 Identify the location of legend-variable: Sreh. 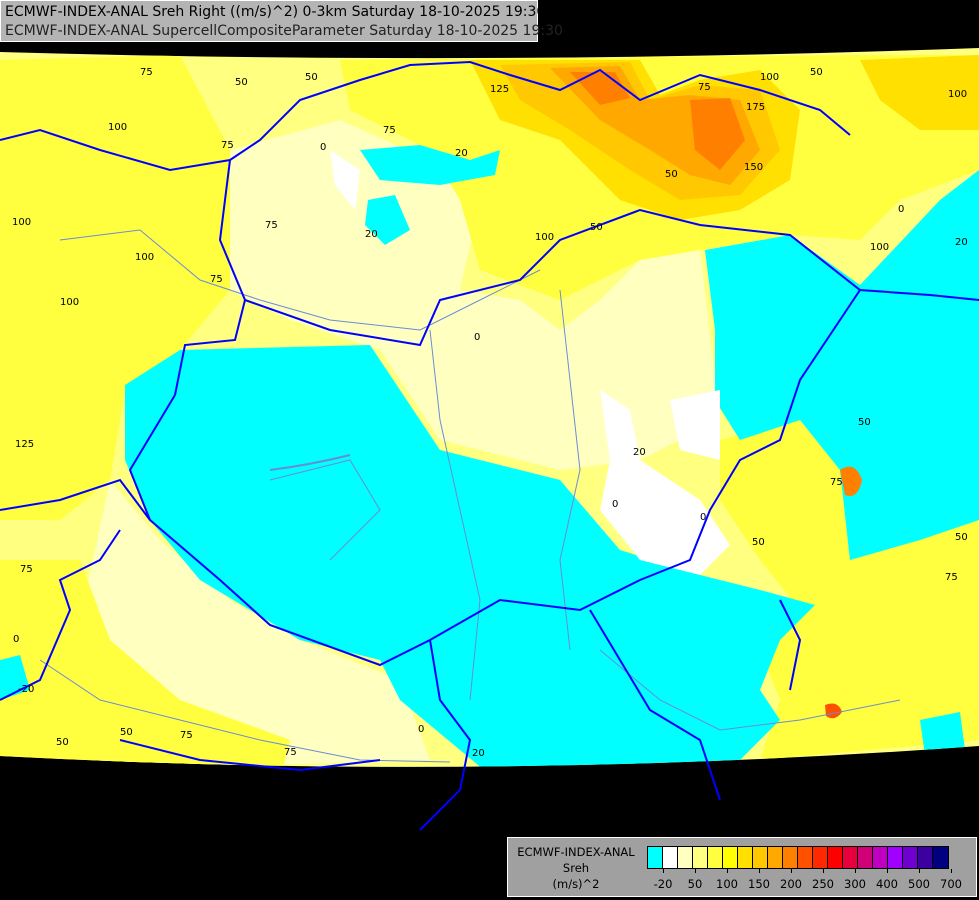
(576, 868).